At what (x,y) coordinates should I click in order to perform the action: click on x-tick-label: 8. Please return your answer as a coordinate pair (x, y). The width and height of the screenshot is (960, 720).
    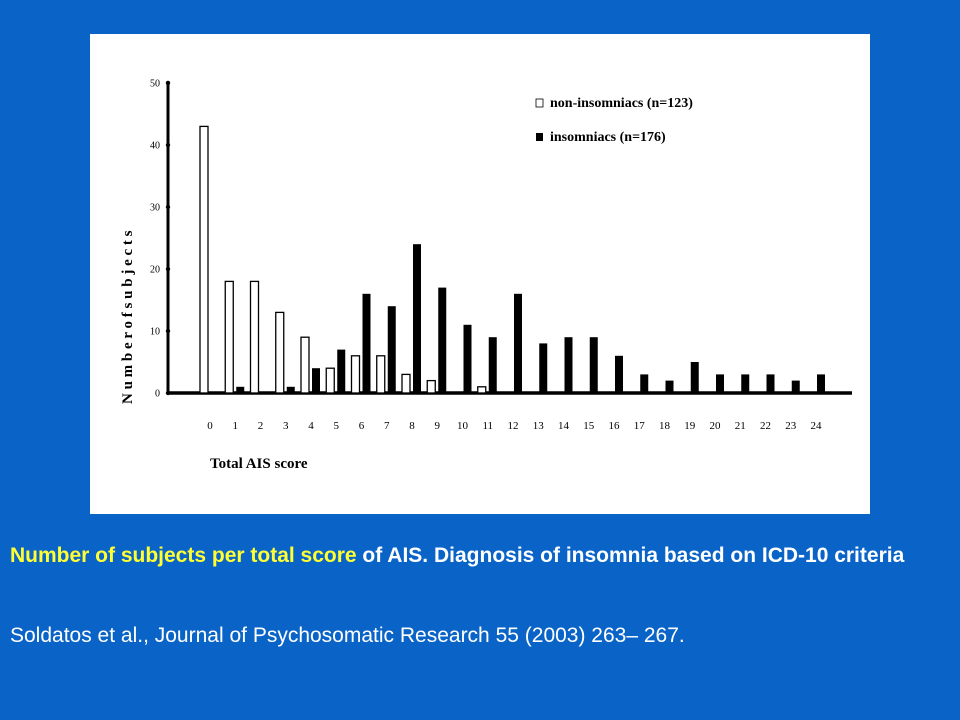
    Looking at the image, I should click on (412, 426).